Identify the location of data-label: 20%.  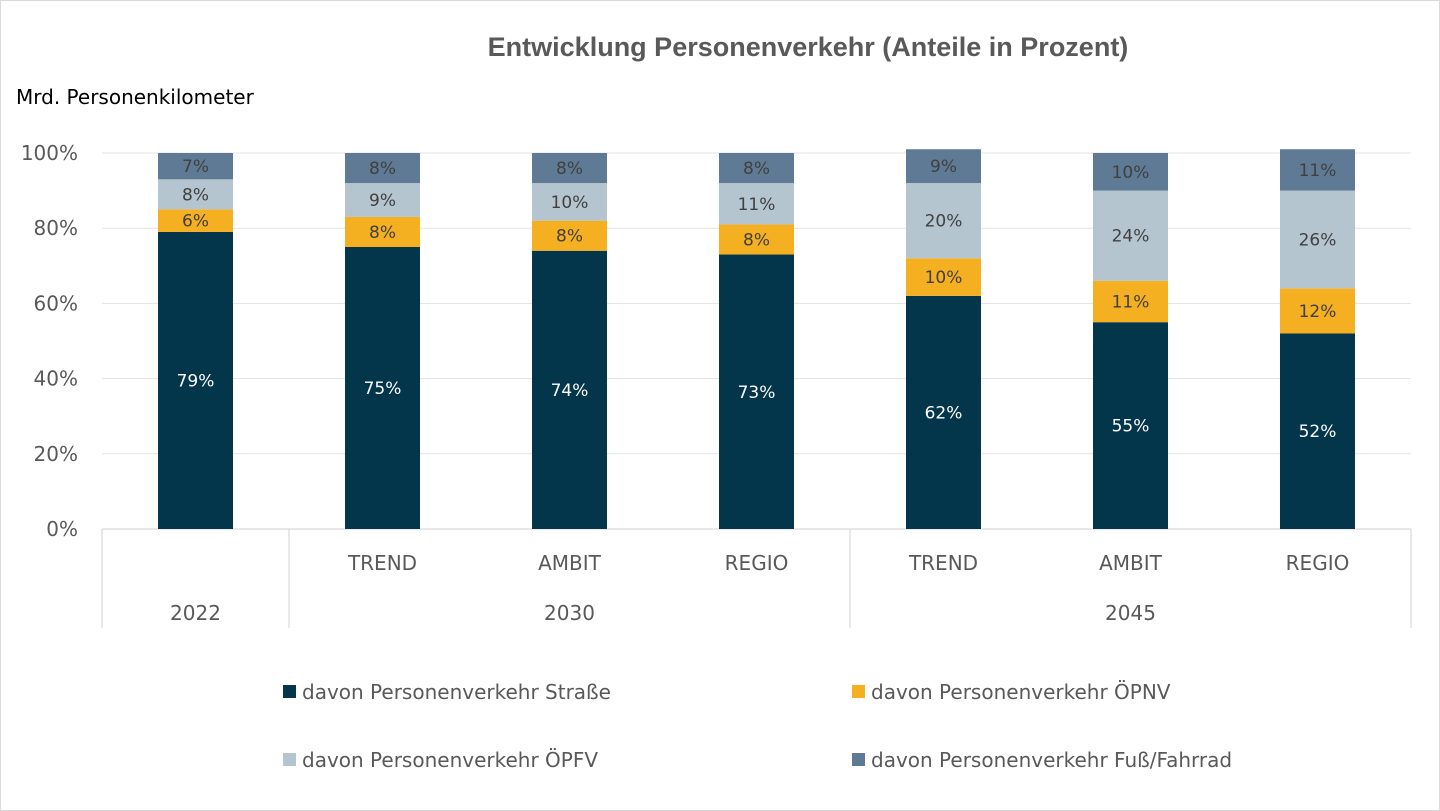
(944, 222).